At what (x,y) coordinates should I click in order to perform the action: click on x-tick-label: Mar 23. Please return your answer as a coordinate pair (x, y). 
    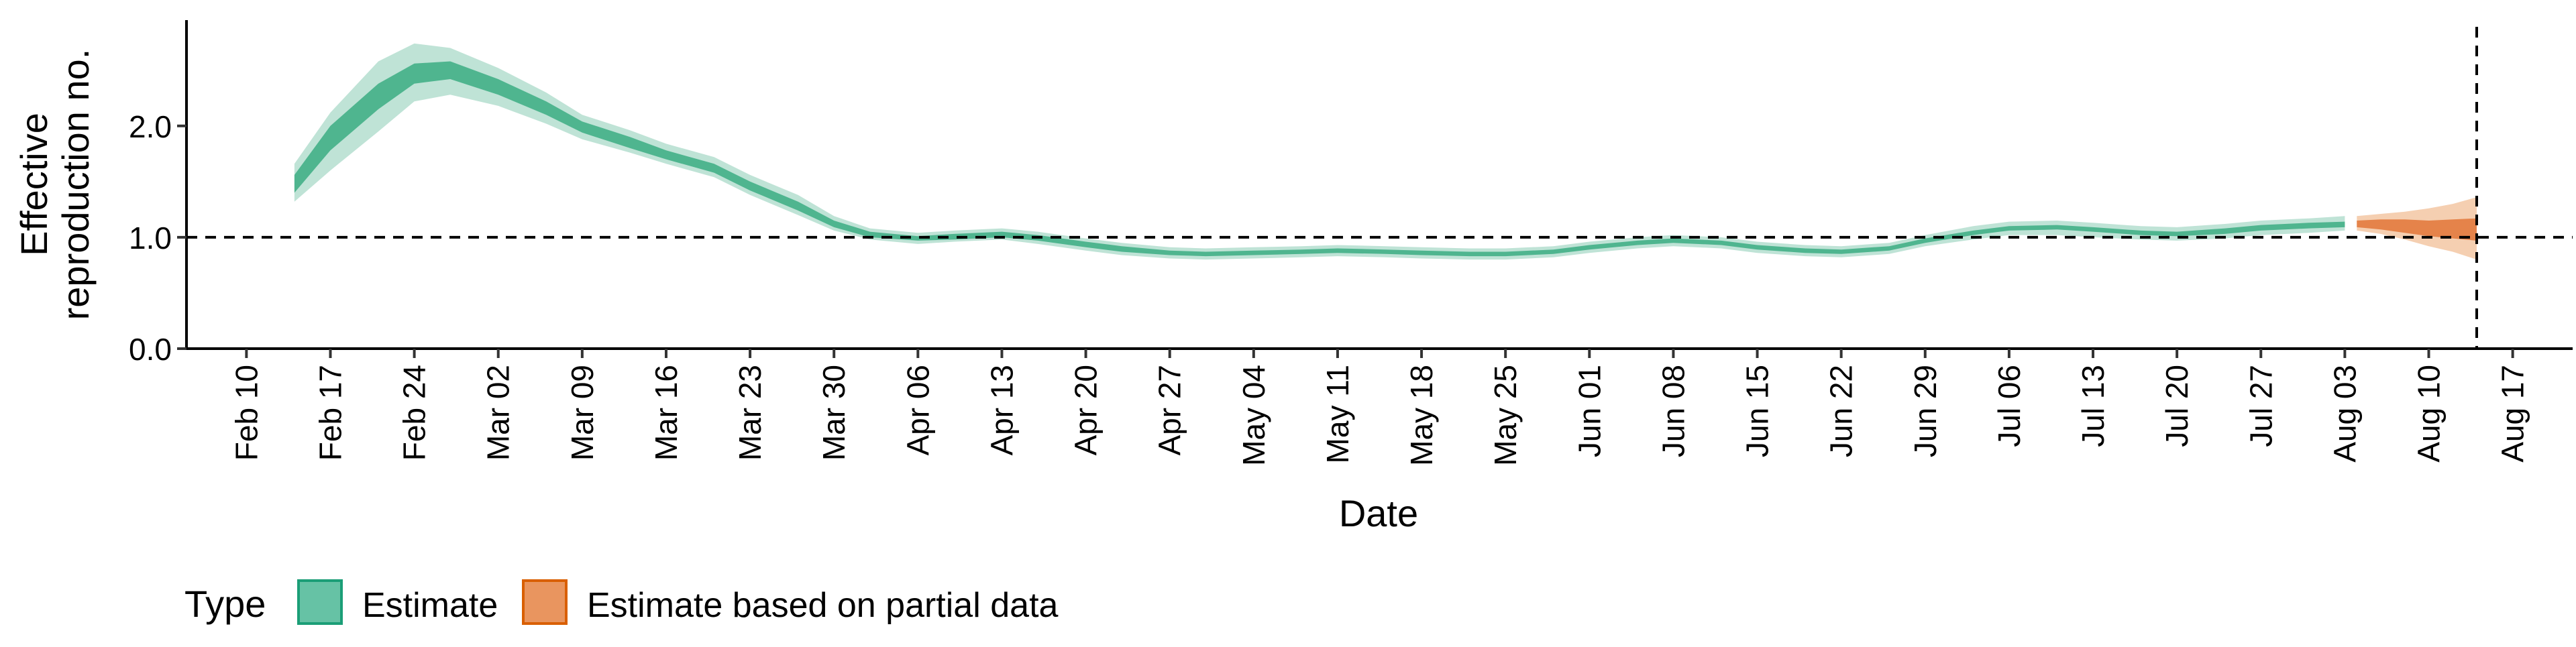
    Looking at the image, I should click on (750, 413).